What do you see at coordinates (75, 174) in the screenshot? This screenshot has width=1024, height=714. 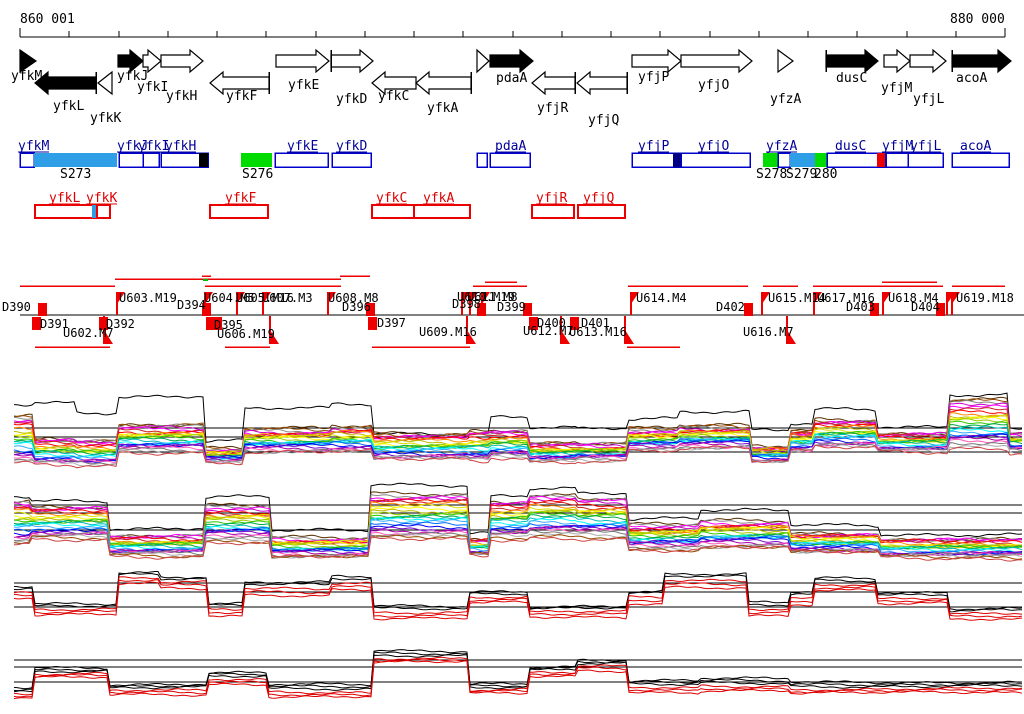 I see `segment-id-label-S273: S273` at bounding box center [75, 174].